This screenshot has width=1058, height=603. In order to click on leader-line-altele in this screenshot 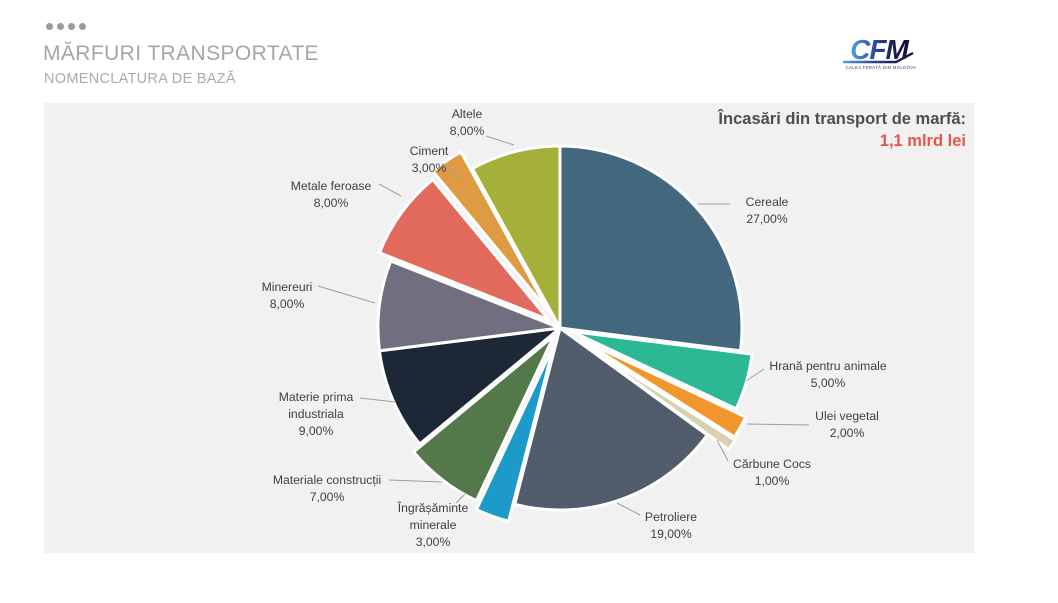, I will do `click(500, 140)`.